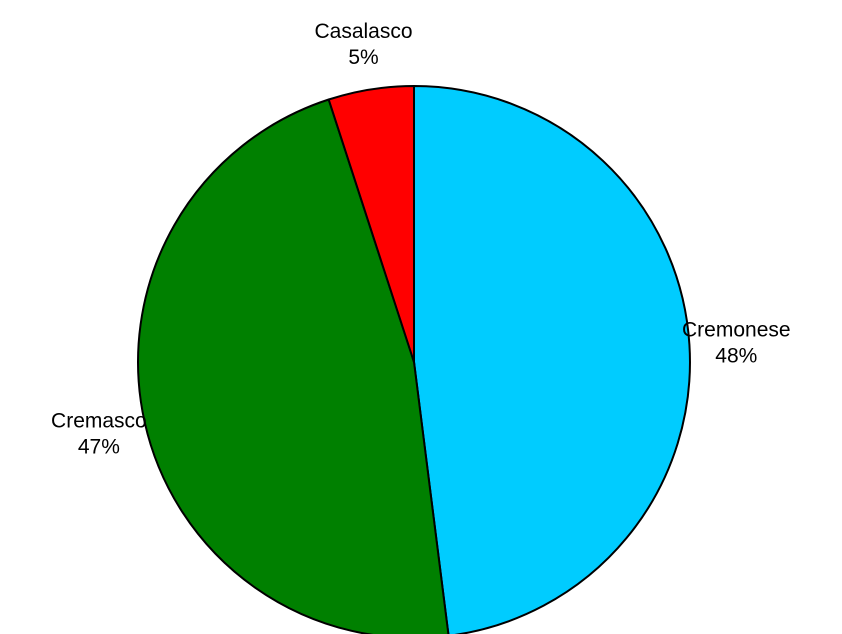 Image resolution: width=842 pixels, height=634 pixels. What do you see at coordinates (363, 57) in the screenshot?
I see `pie-label-value-casalasco: 5%` at bounding box center [363, 57].